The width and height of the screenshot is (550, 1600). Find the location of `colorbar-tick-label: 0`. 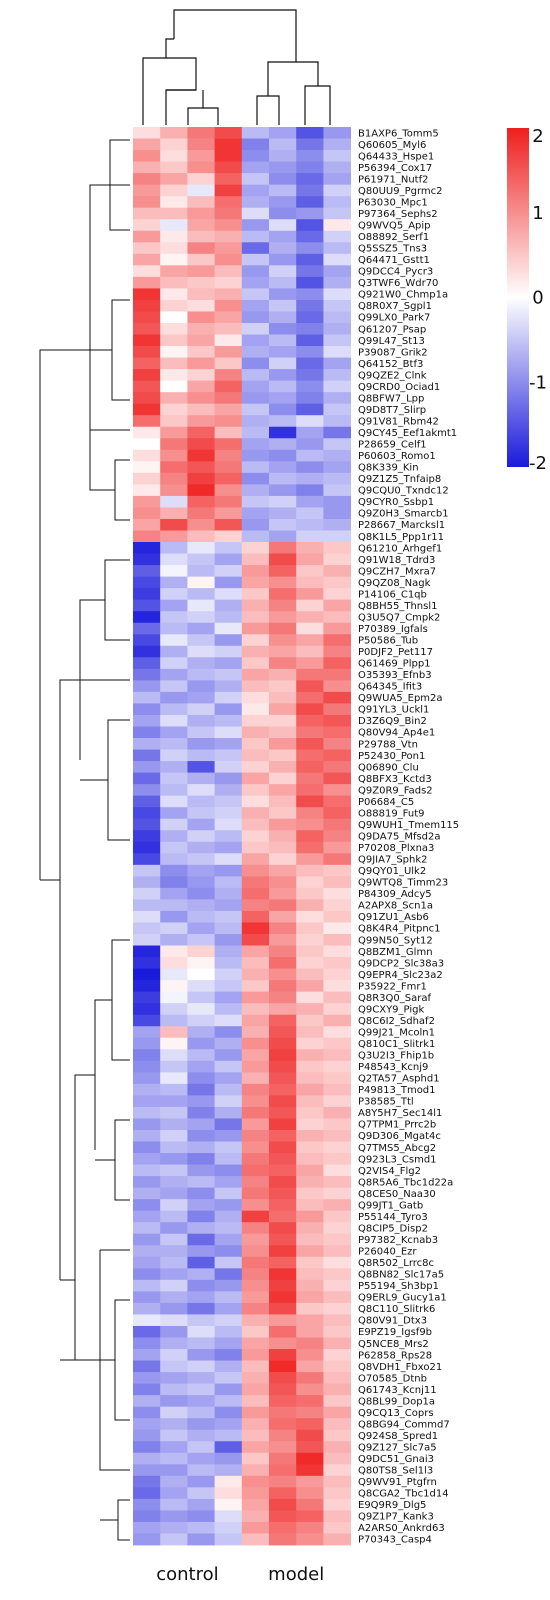

colorbar-tick-label: 0 is located at coordinates (537, 298).